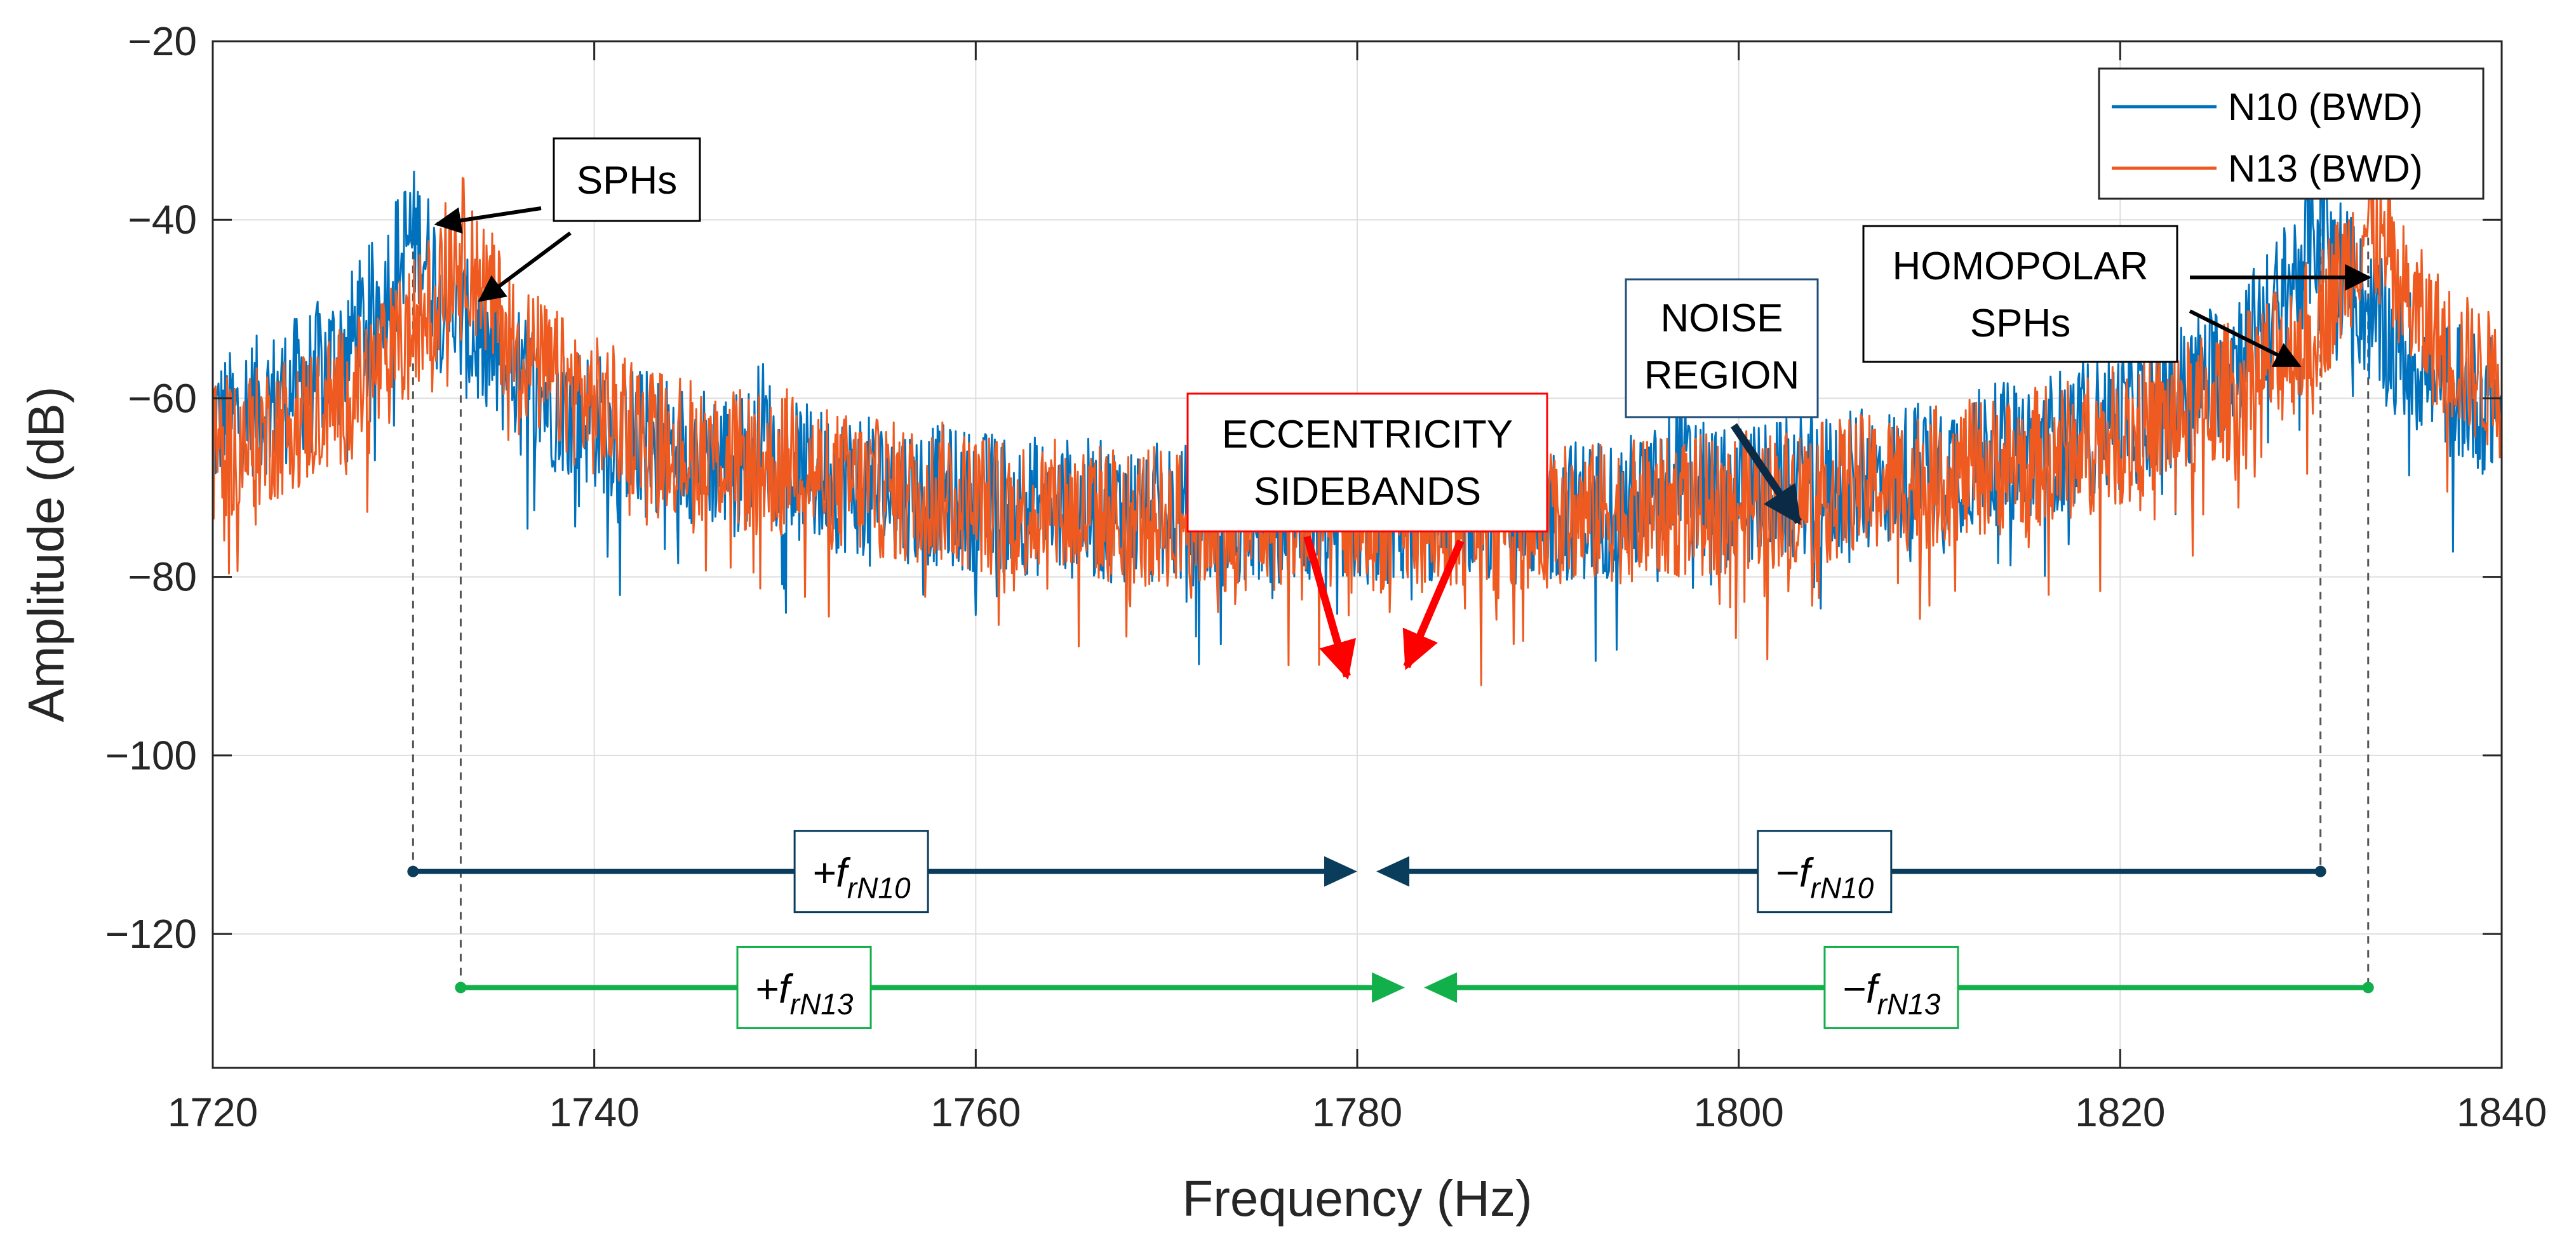 The image size is (2576, 1245). I want to click on span-label: −frN13, so click(1891, 993).